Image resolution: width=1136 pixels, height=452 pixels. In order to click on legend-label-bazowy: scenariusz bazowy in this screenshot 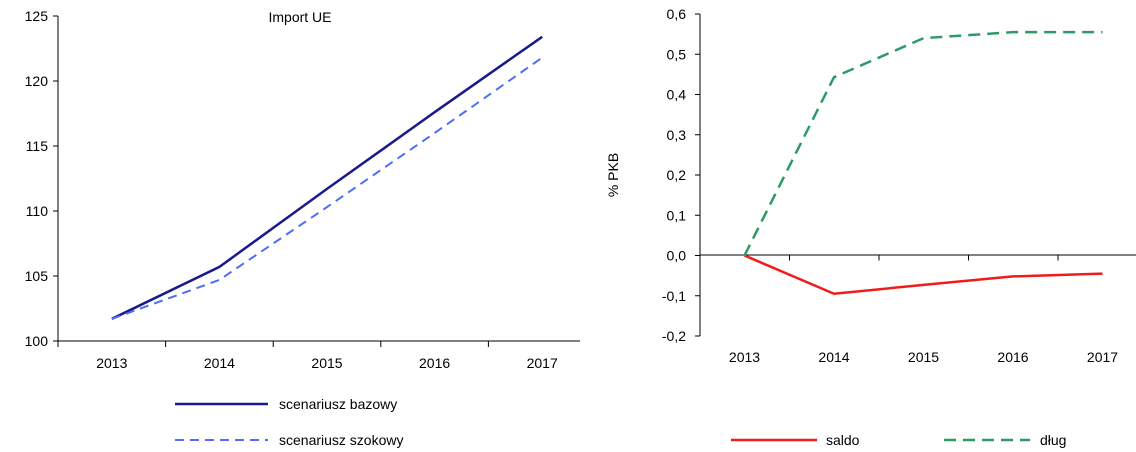, I will do `click(338, 404)`.